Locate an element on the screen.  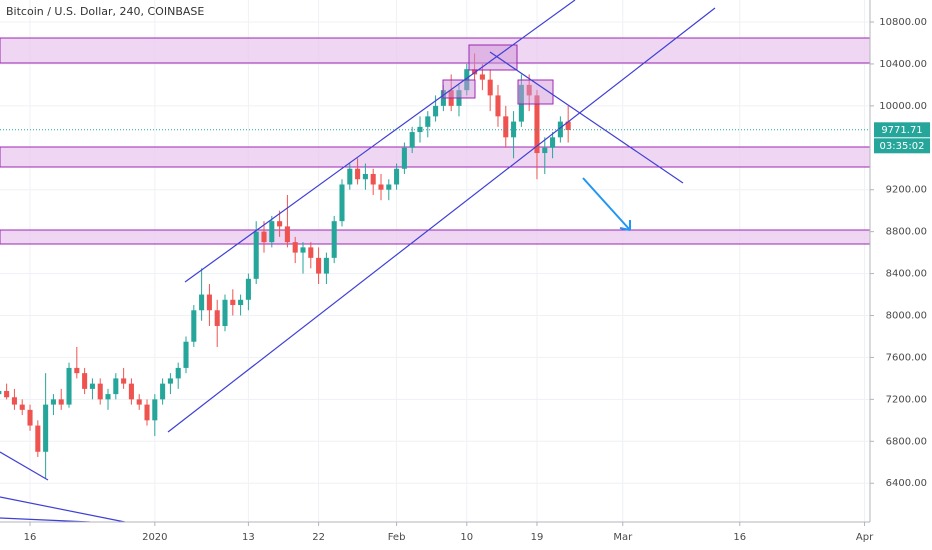
y-tick-label: 6400.00 is located at coordinates (906, 483).